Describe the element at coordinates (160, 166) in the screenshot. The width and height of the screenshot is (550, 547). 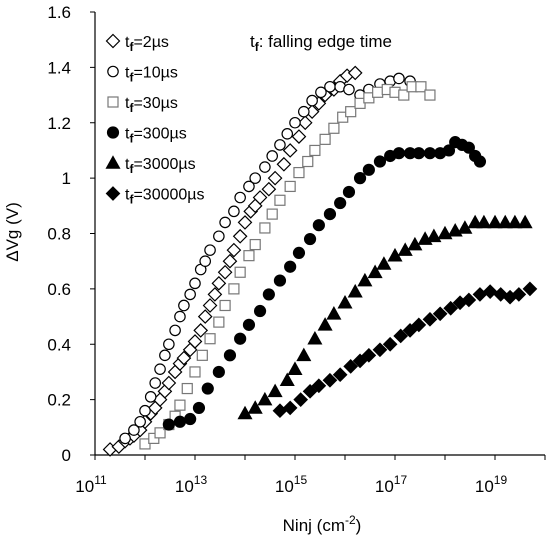
I see `legend-label: tf=3000µs` at that location.